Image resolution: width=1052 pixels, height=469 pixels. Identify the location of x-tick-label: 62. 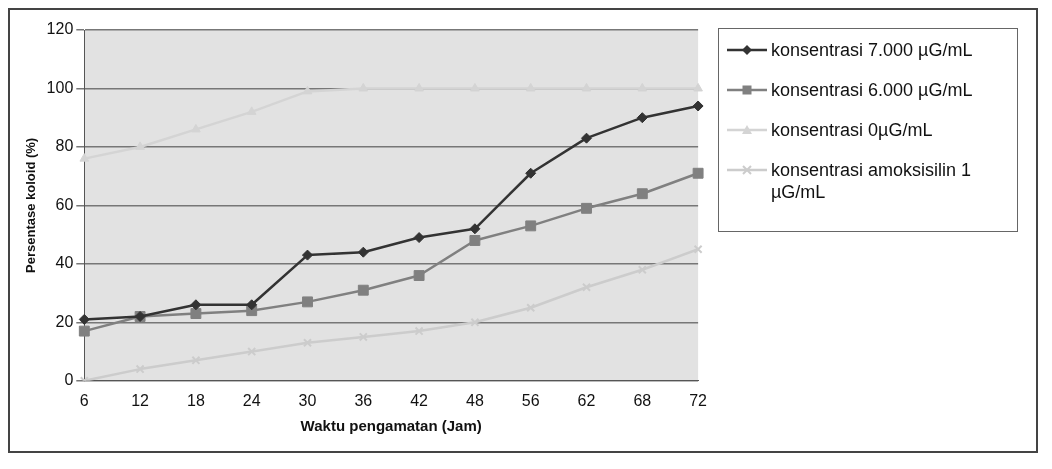
(586, 400).